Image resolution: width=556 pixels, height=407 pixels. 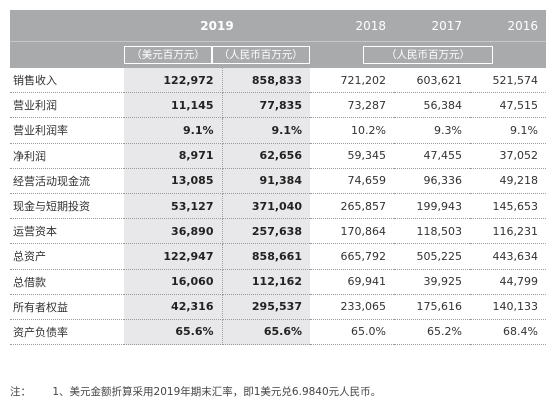 I want to click on year-header-row: 2019 2018 2017 2016, so click(x=278, y=26).